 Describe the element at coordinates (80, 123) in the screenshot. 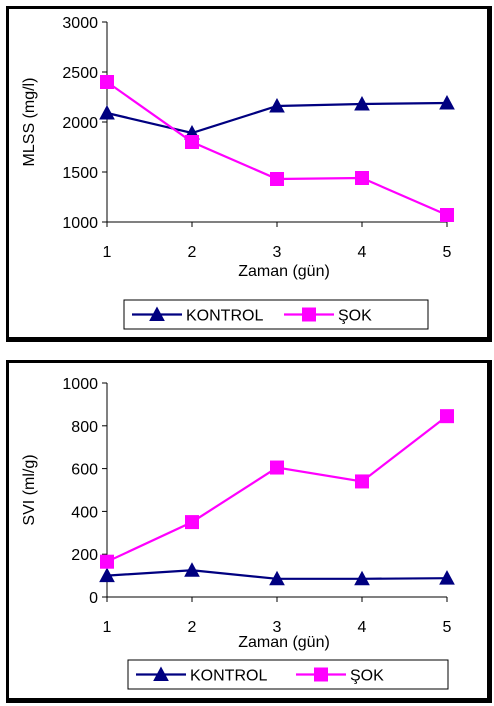

I see `y-tick-label: 2000` at that location.